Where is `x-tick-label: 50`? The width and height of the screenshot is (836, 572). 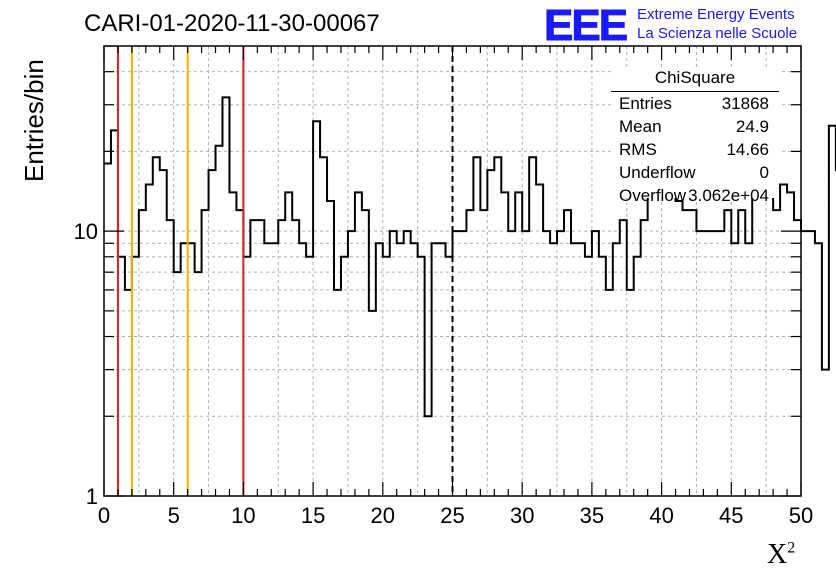
x-tick-label: 50 is located at coordinates (801, 515).